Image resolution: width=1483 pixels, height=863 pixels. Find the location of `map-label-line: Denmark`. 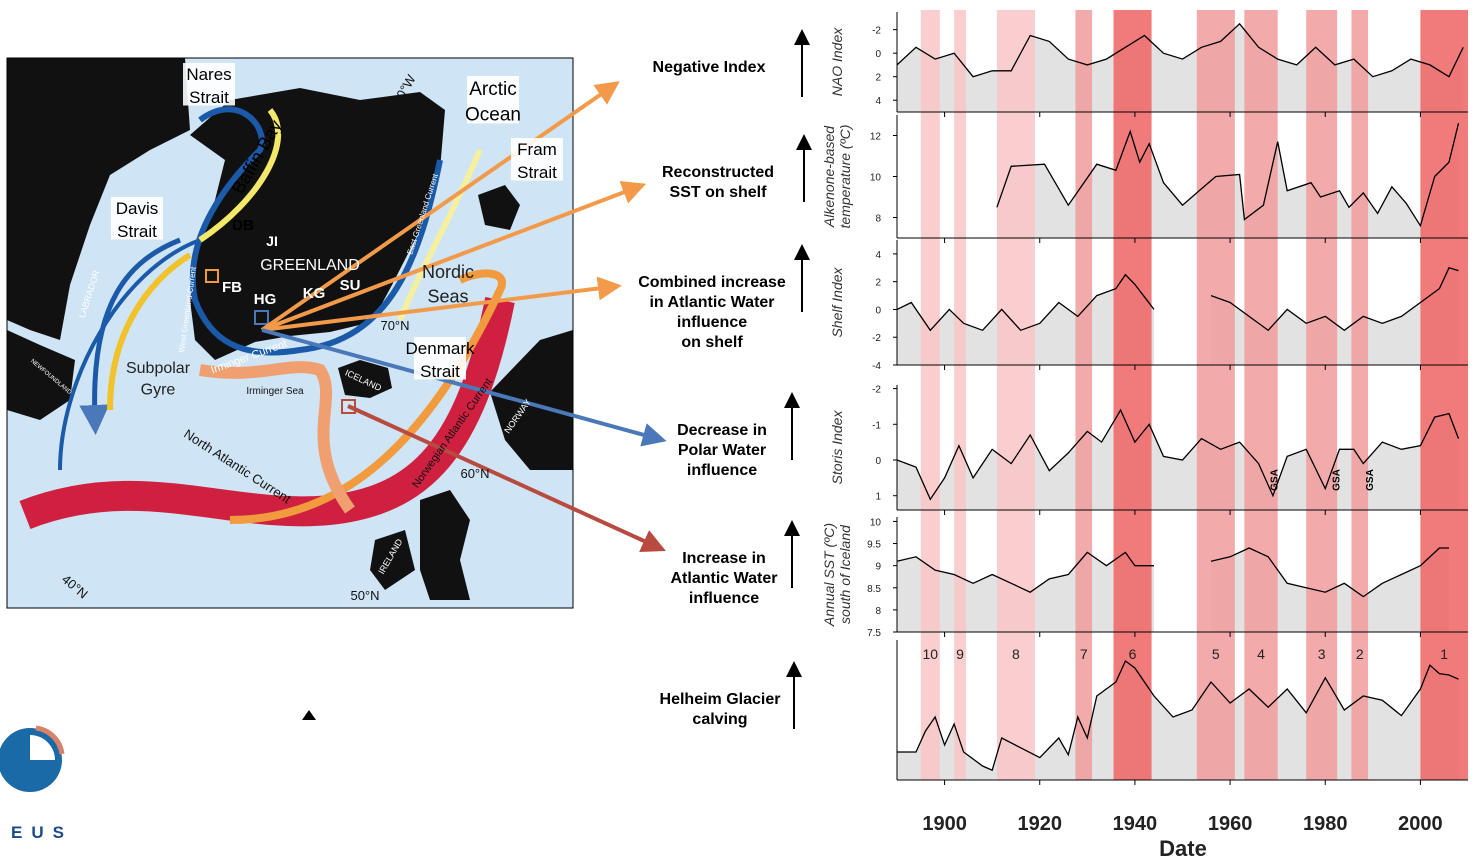

map-label-line: Denmark is located at coordinates (440, 348).